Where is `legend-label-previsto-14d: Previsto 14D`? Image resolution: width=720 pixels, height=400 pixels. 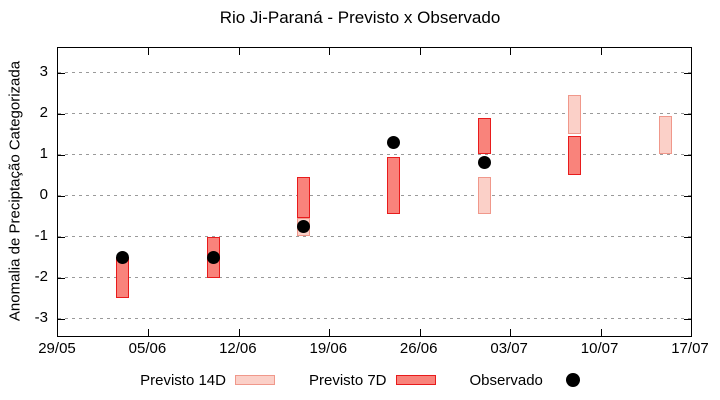
legend-label-previsto-14d: Previsto 14D is located at coordinates (183, 380).